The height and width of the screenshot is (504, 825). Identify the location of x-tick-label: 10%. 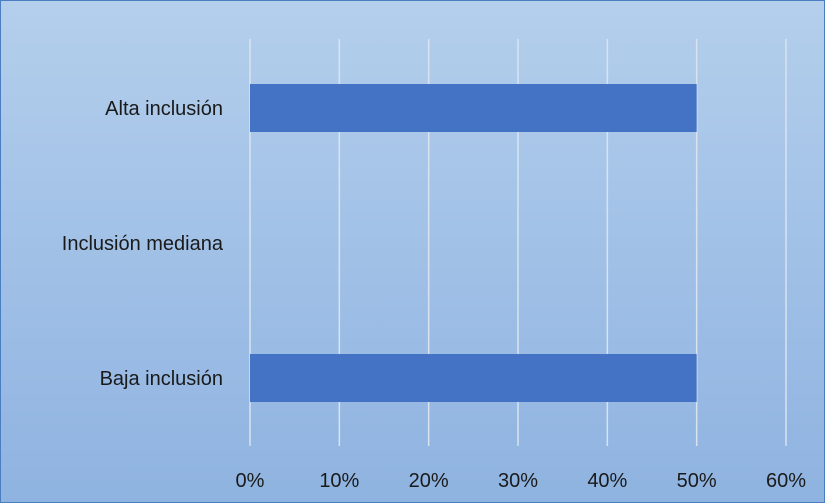
(339, 481).